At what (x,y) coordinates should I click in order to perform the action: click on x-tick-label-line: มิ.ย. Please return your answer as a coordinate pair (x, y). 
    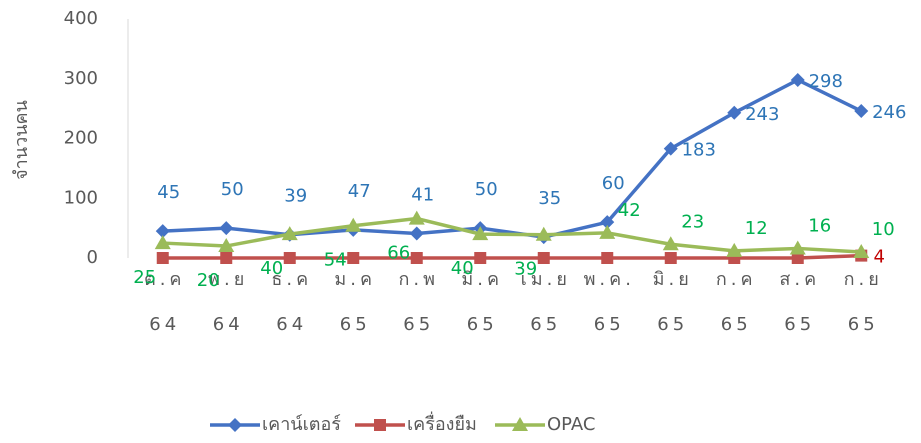
    Looking at the image, I should click on (673, 279).